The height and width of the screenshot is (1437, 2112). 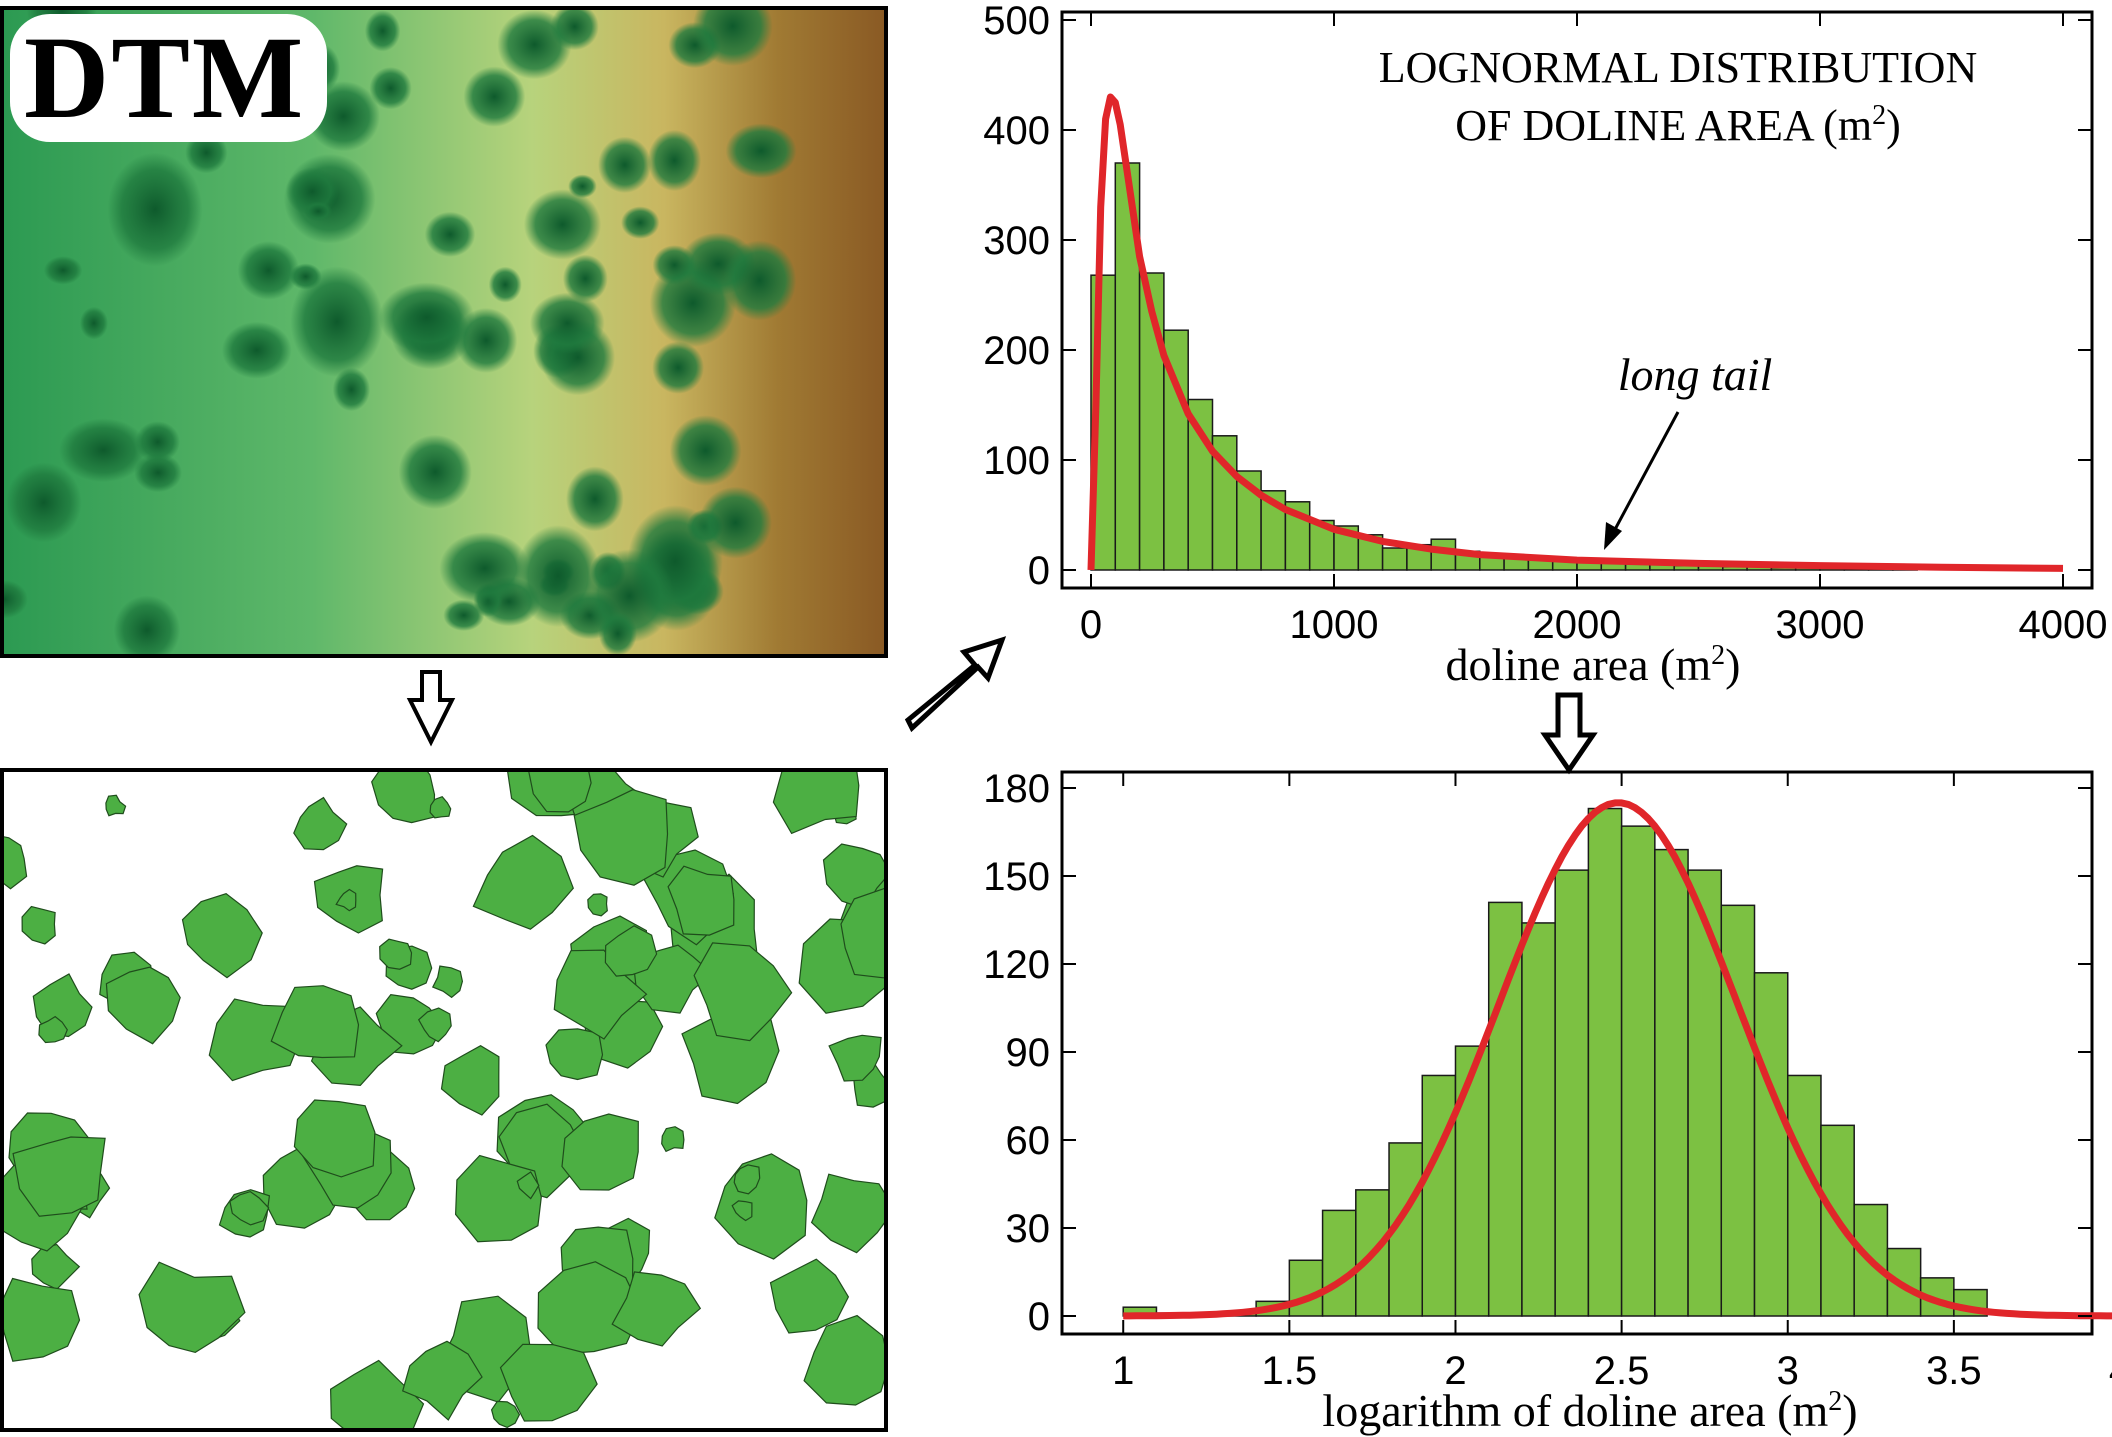 What do you see at coordinates (1028, 1229) in the screenshot?
I see `bottom-y-tick-label: 30` at bounding box center [1028, 1229].